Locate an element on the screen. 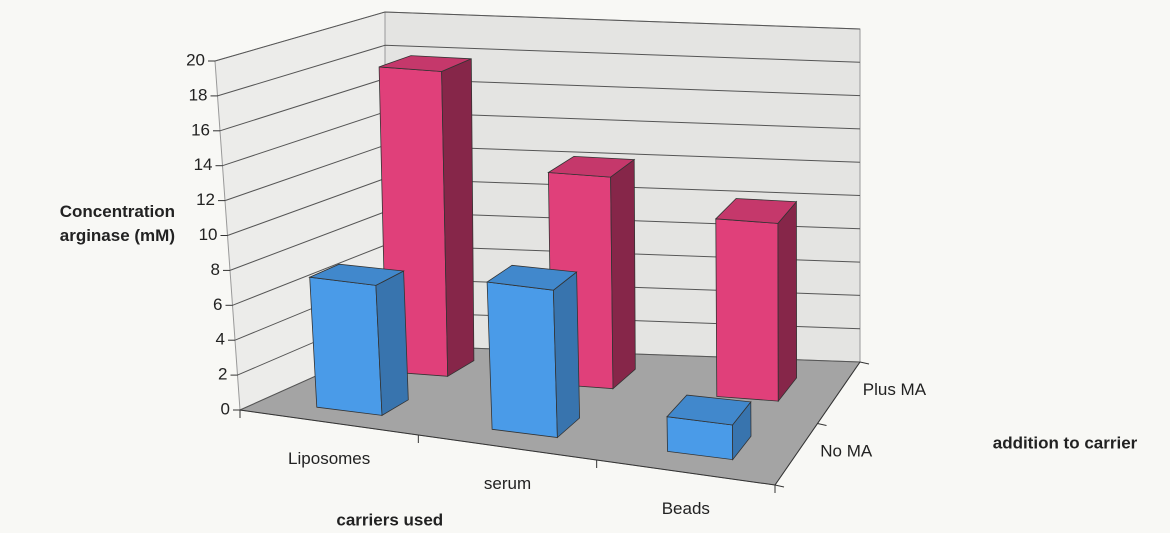 This screenshot has width=1170, height=533. y-tick-label: 14 is located at coordinates (203, 164).